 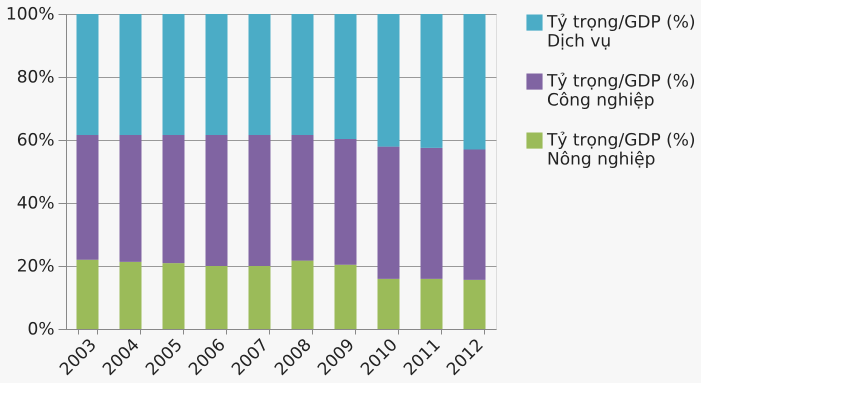 What do you see at coordinates (621, 32) in the screenshot?
I see `legend-label: Tỷ trọng/GDP (%) Dịch vụ` at bounding box center [621, 32].